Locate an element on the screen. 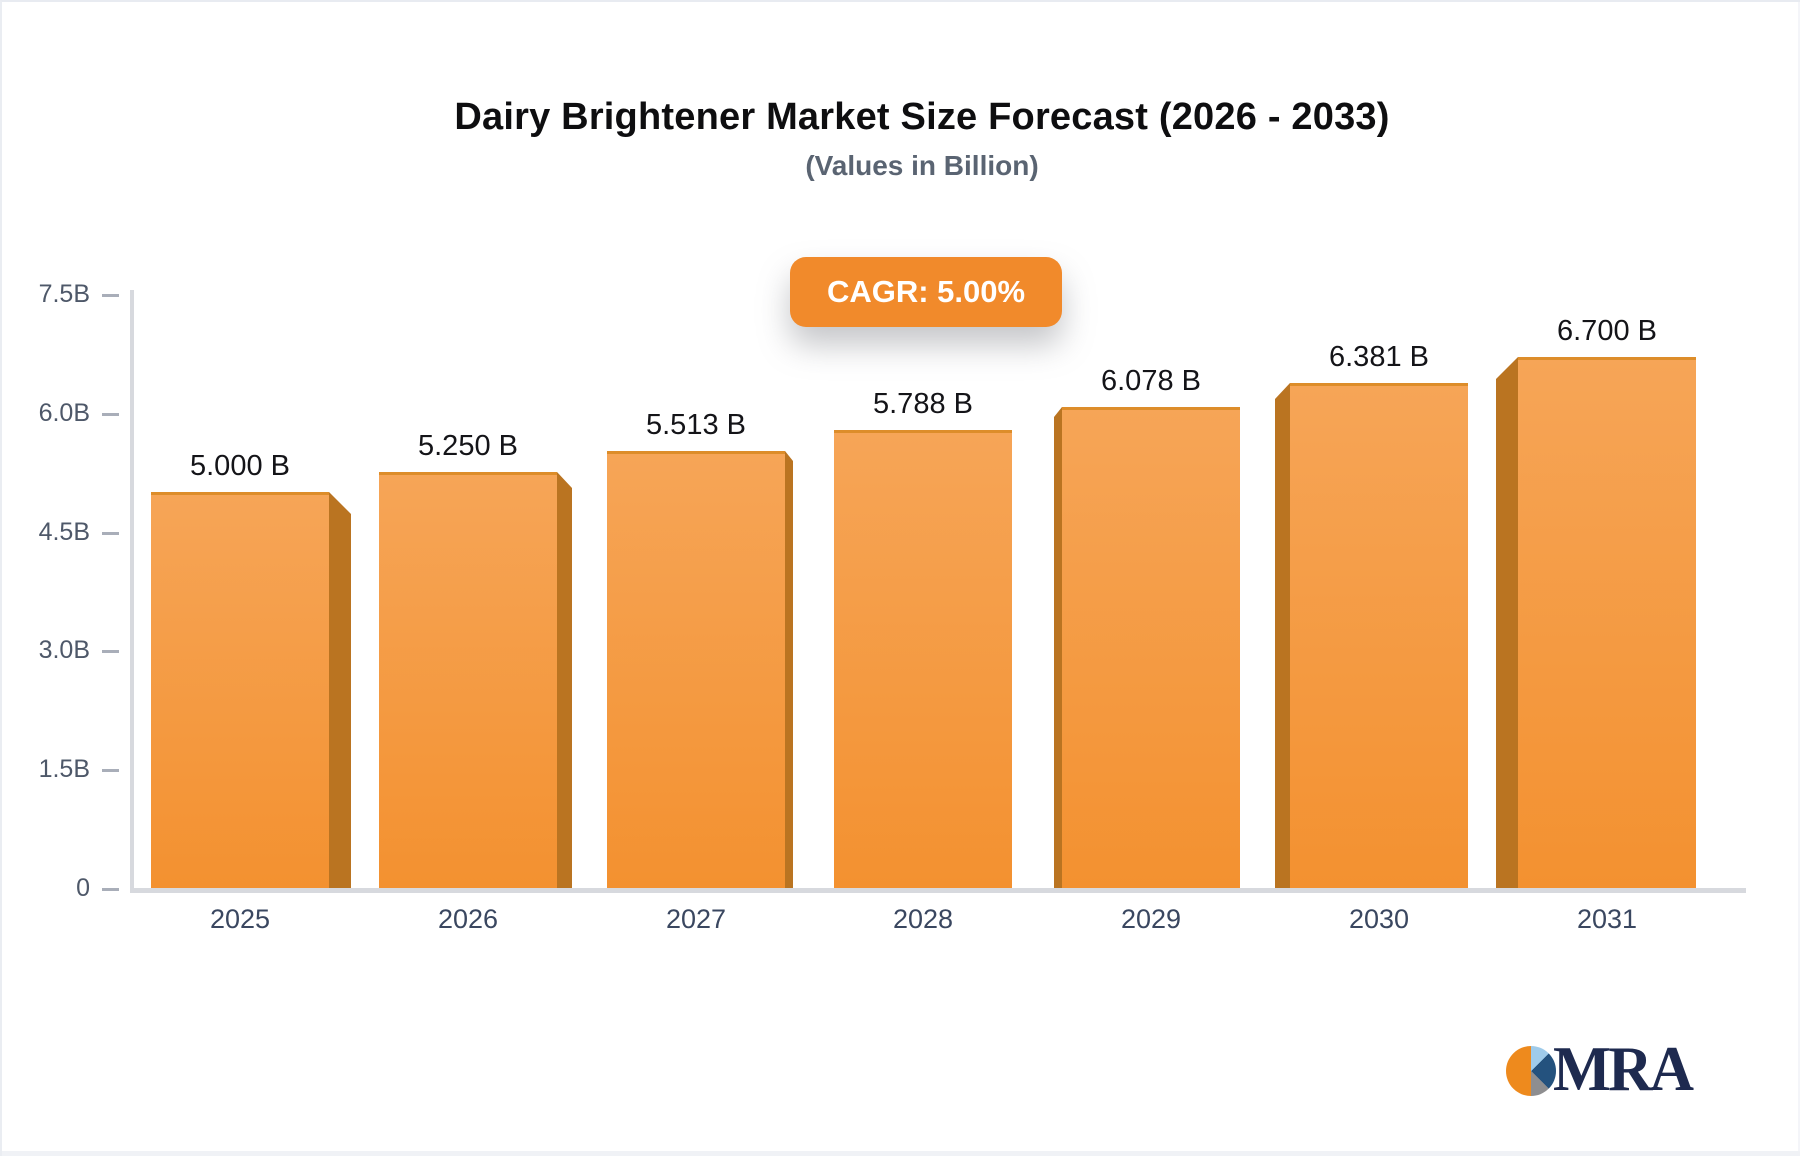 This screenshot has width=1800, height=1158. cagr-badge: CAGR: 5.00% is located at coordinates (926, 292).